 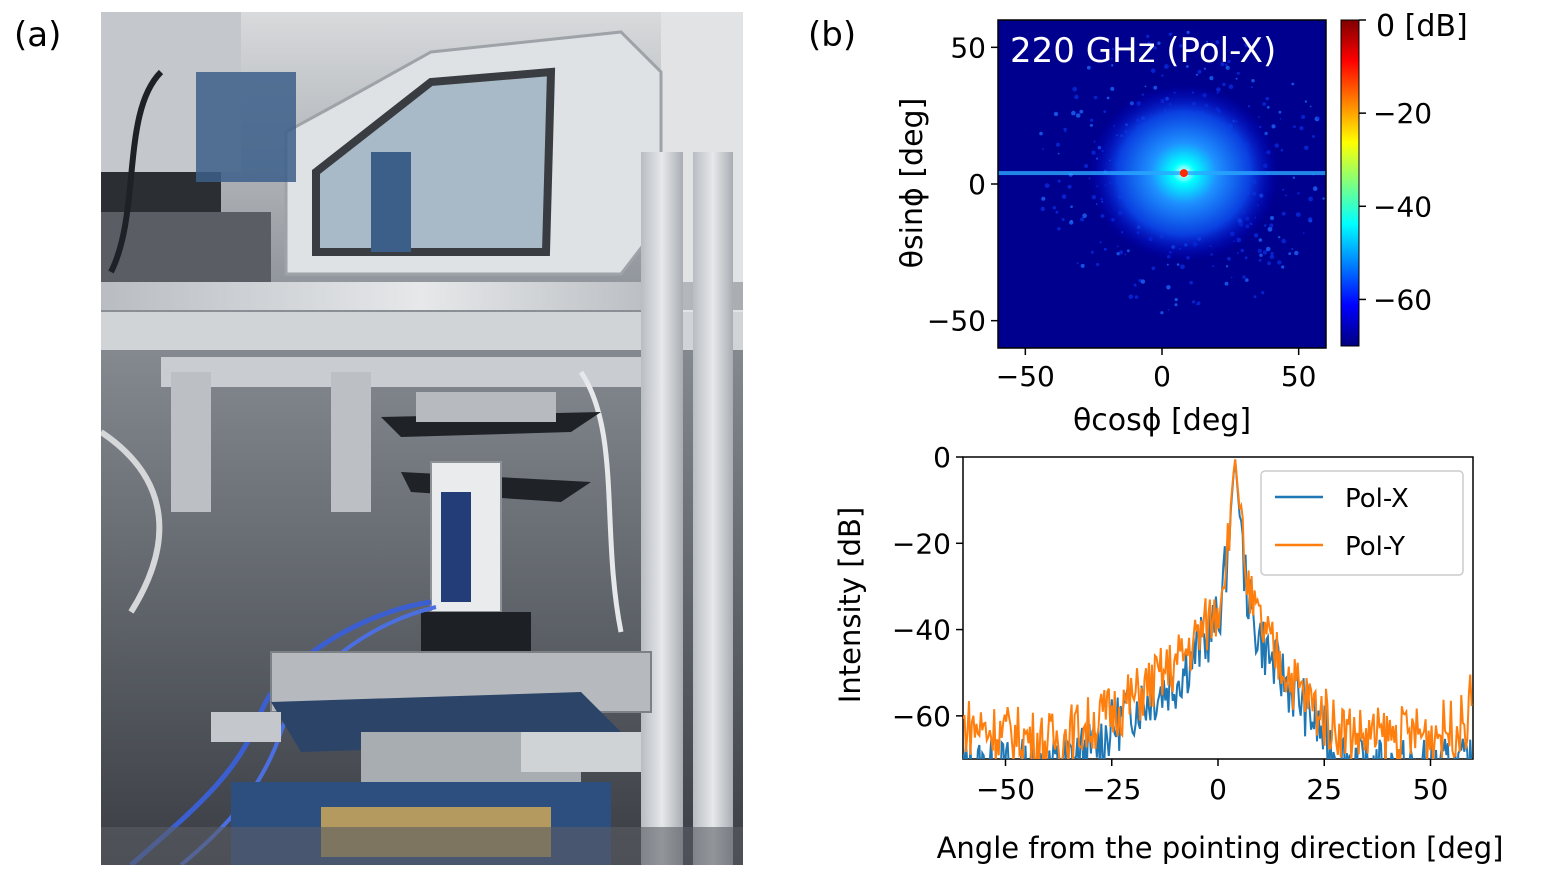 I want to click on heatmap-x-axis-label: θcosϕ [deg], so click(x=1162, y=420).